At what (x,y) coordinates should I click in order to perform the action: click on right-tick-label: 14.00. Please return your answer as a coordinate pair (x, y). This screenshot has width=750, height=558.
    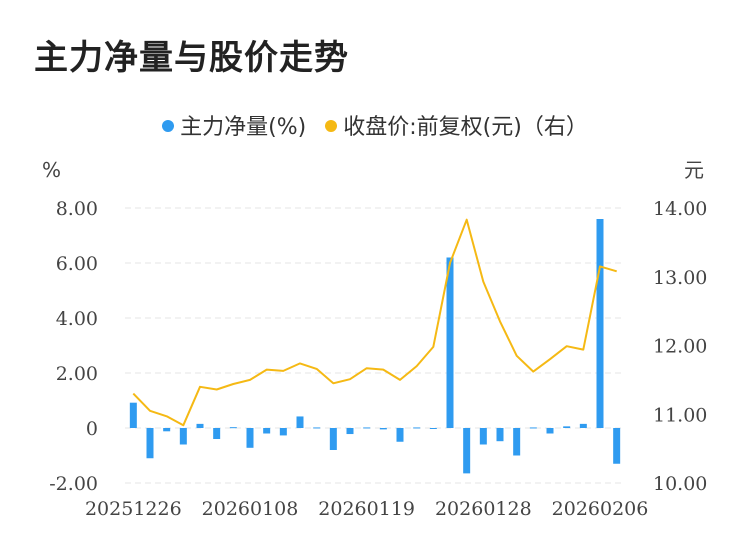
    Looking at the image, I should click on (680, 209).